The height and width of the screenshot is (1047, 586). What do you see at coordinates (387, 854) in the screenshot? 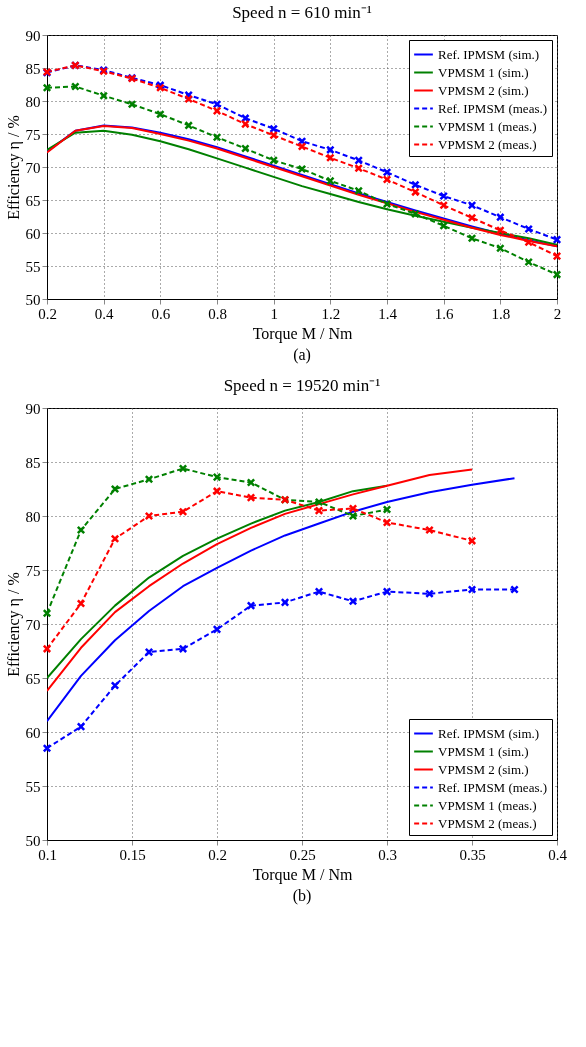
I see `x-tick-label: 0.3` at bounding box center [387, 854].